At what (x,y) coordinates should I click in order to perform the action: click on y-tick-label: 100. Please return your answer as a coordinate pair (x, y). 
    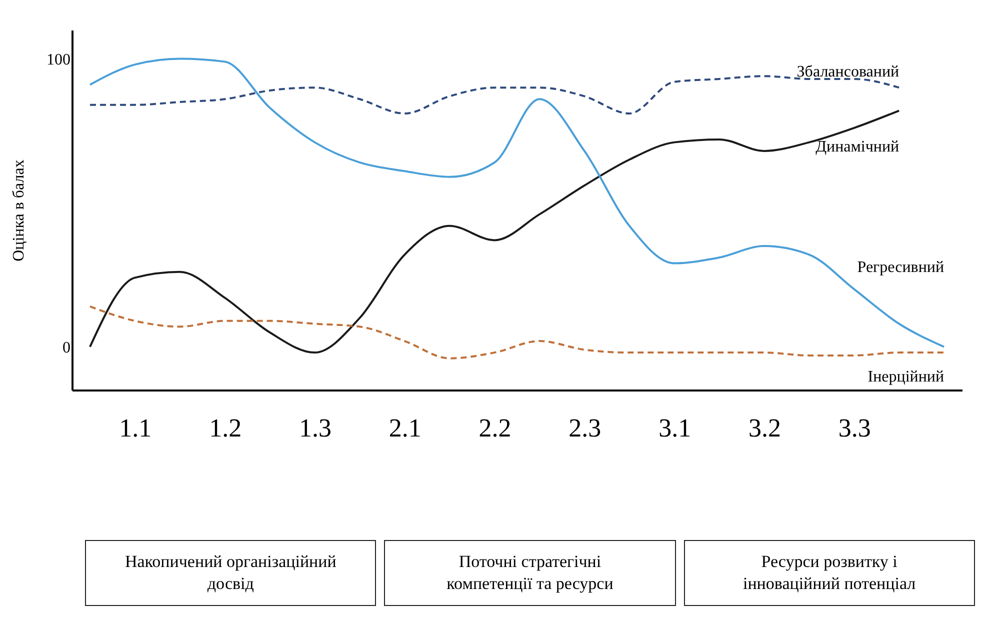
    Looking at the image, I should click on (58, 59).